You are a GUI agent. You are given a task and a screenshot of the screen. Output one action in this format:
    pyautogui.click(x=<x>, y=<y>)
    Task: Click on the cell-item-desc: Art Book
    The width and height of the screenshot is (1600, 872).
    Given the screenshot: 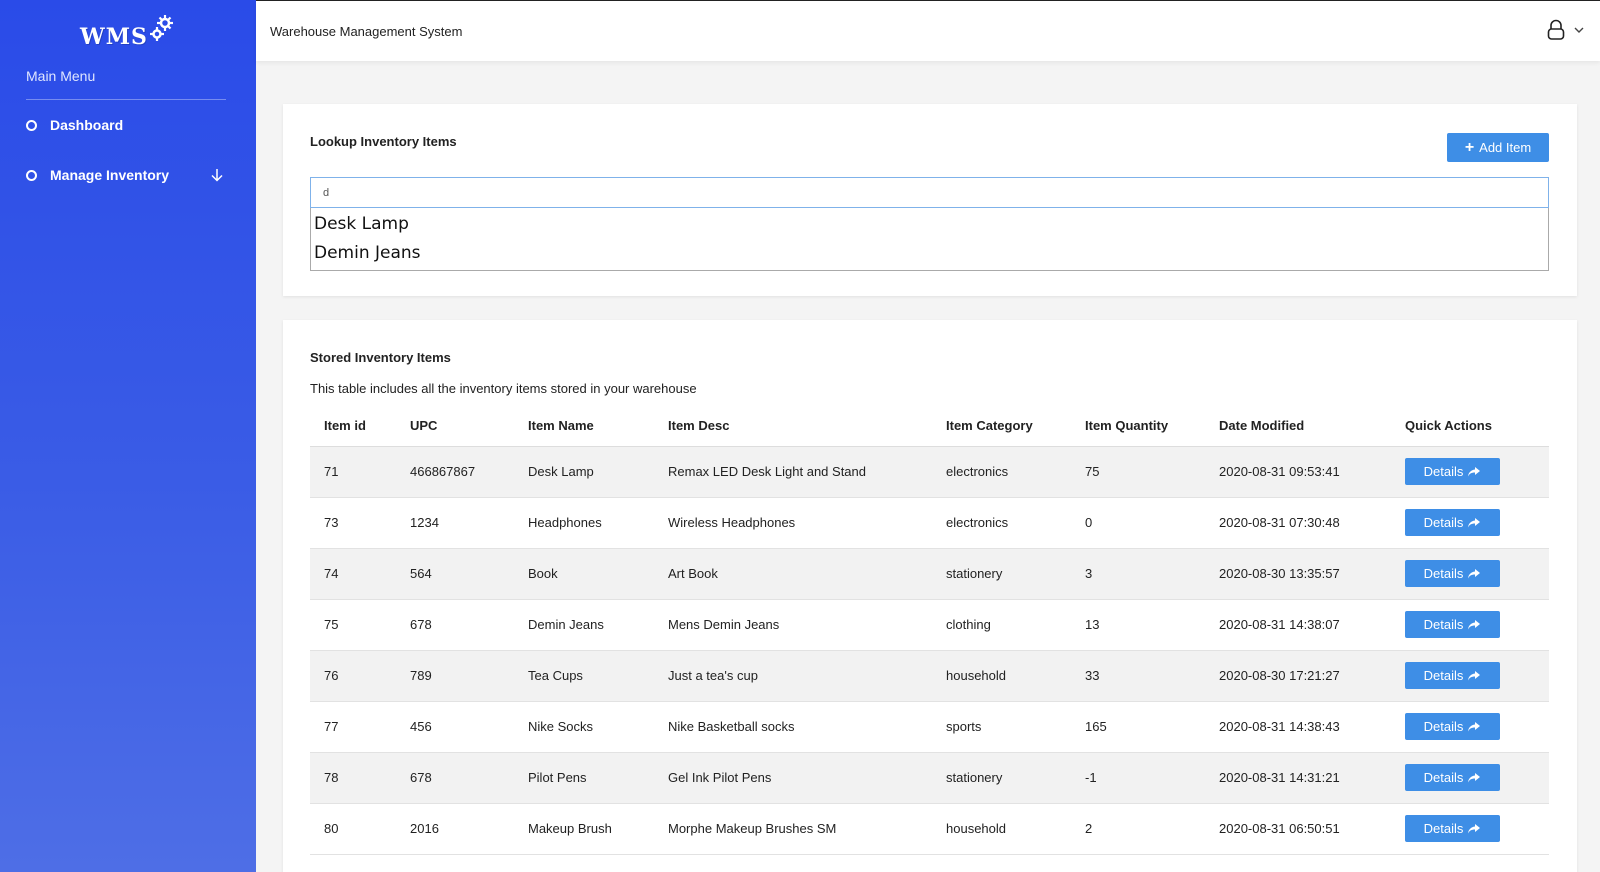 What is the action you would take?
    pyautogui.click(x=793, y=574)
    